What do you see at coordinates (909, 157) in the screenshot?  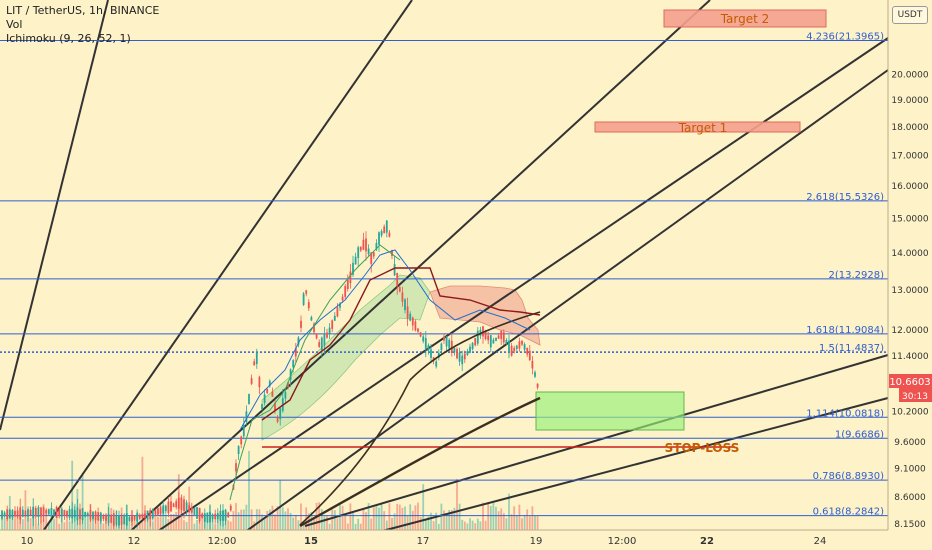 I see `y-tick-12: 17.0000` at bounding box center [909, 157].